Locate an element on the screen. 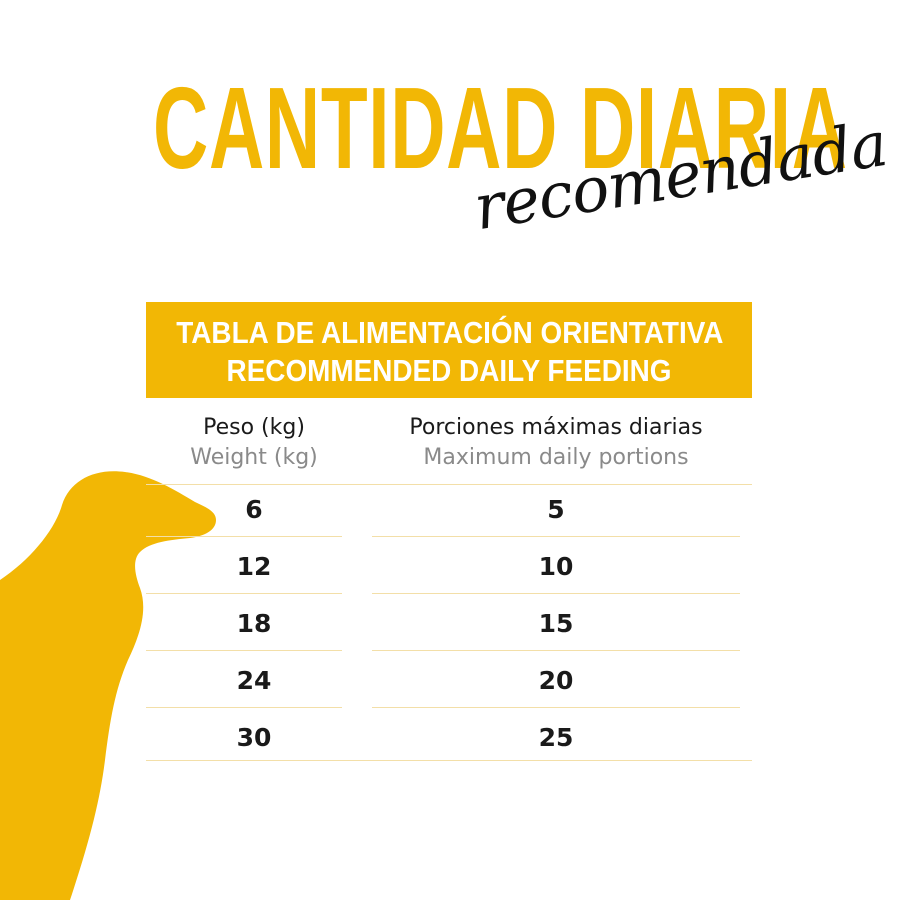 This screenshot has width=900, height=900. weight-column-header: Peso (kg) Weight (kg) is located at coordinates (254, 443).